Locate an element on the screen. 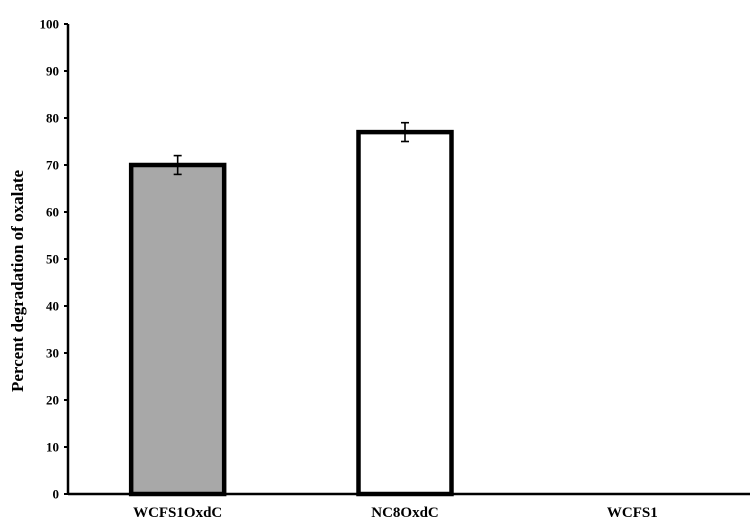 This screenshot has height=525, width=752. error-bars is located at coordinates (291, 148).